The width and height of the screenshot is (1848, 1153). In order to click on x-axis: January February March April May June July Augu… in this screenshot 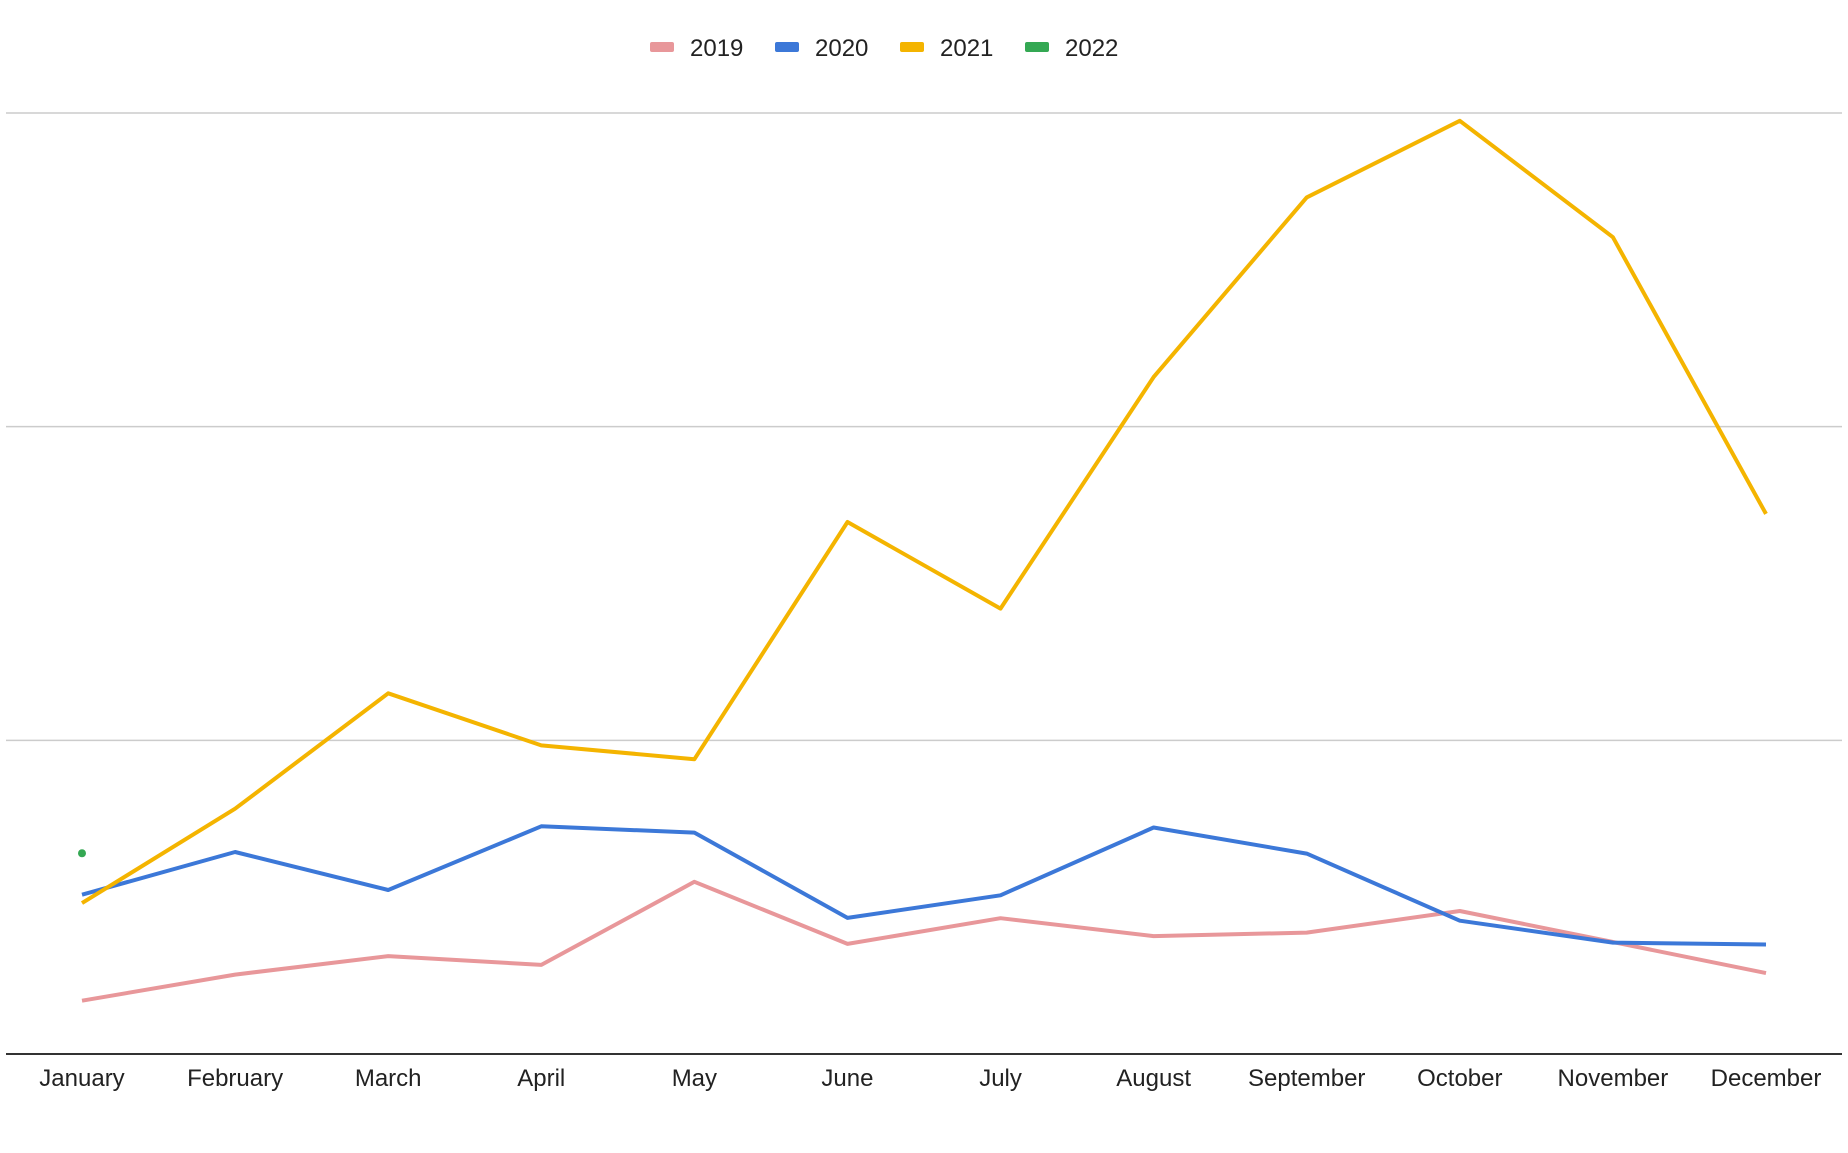, I will do `click(924, 1072)`.